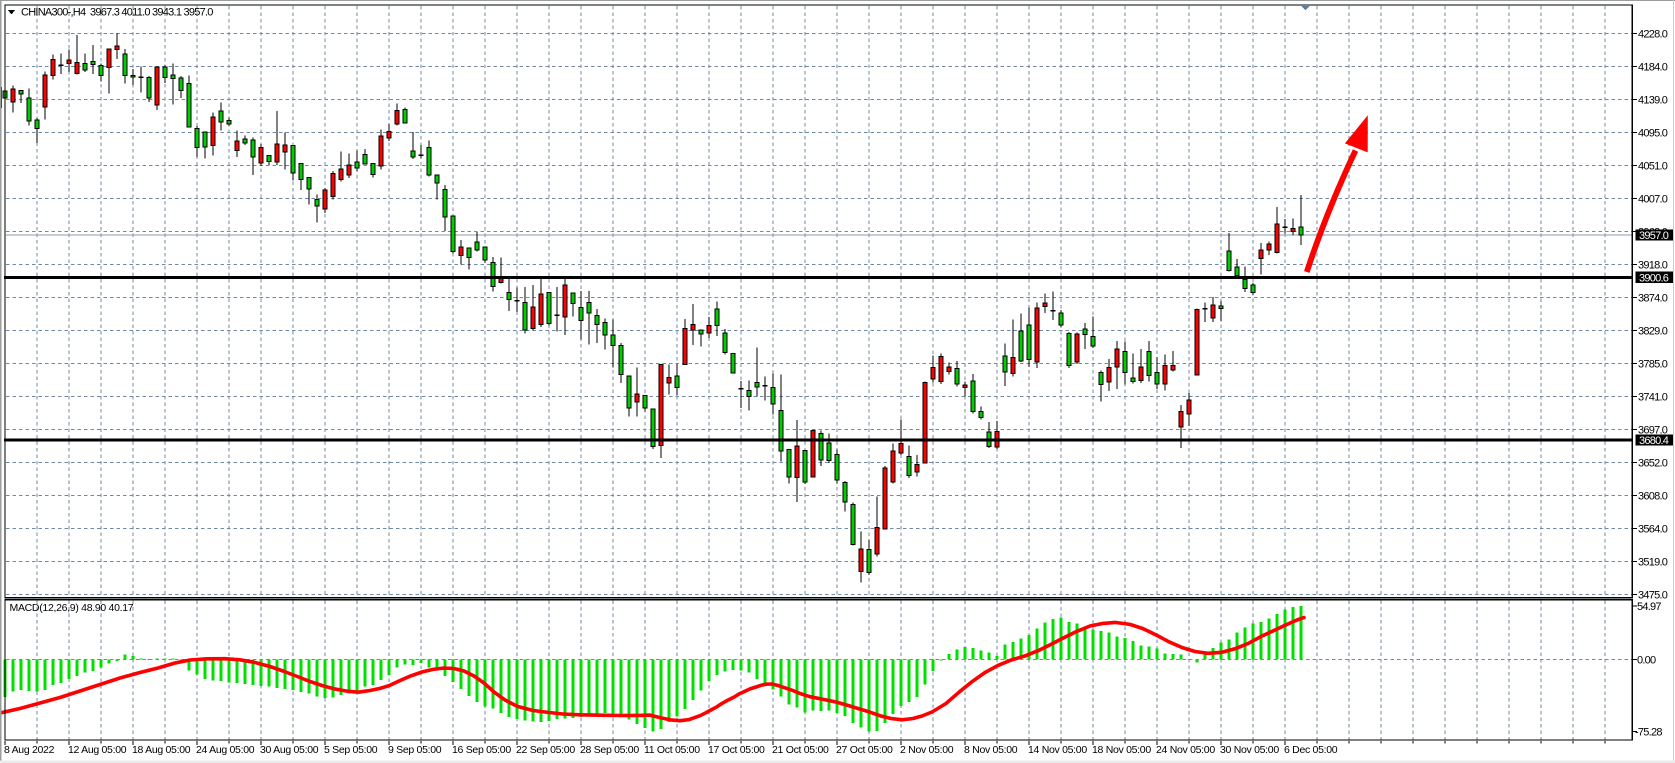  What do you see at coordinates (1121, 750) in the screenshot?
I see `svg-text: 18 Nov 05:00` at bounding box center [1121, 750].